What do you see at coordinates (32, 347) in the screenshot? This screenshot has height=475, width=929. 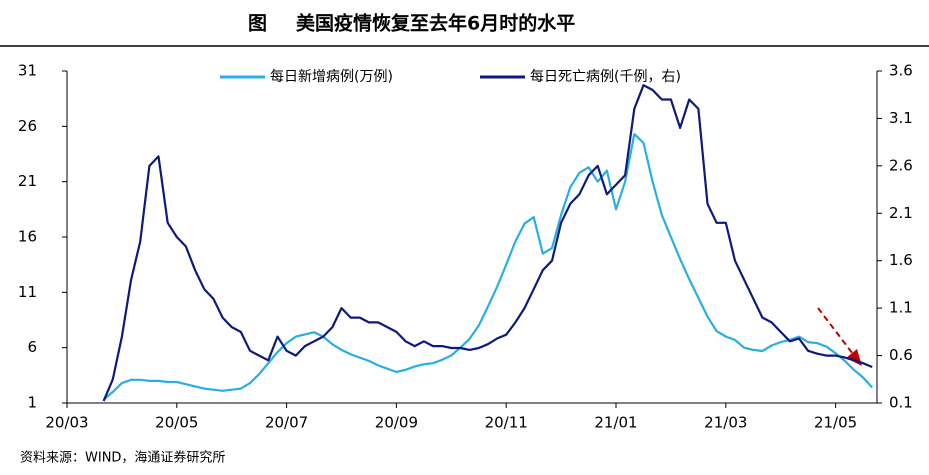 I see `y-tick-label: 6` at bounding box center [32, 347].